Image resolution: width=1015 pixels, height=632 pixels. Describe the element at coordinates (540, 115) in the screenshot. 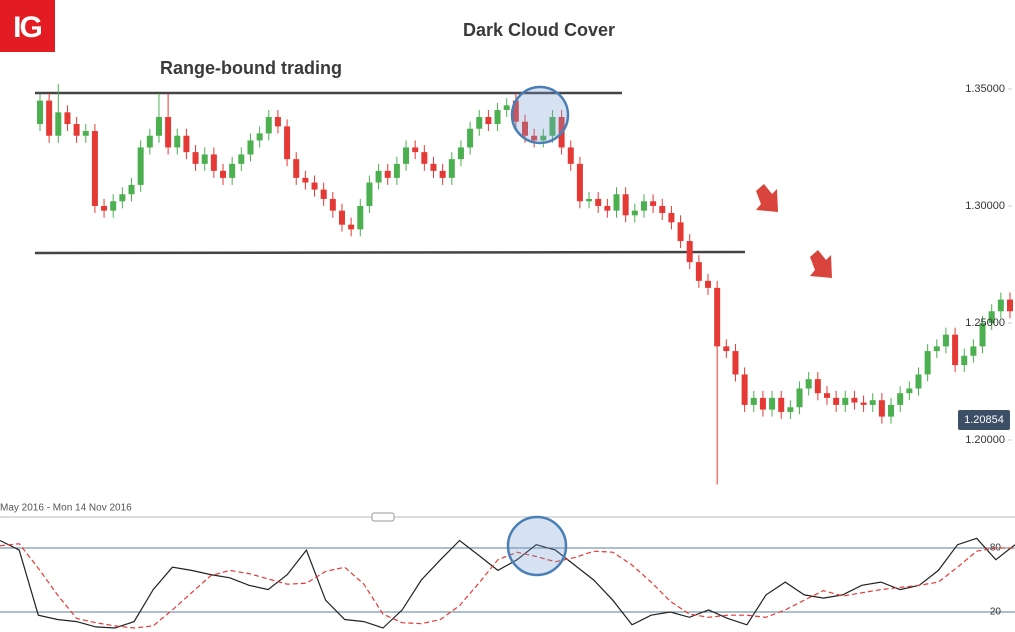

I see `highlight-circle` at that location.